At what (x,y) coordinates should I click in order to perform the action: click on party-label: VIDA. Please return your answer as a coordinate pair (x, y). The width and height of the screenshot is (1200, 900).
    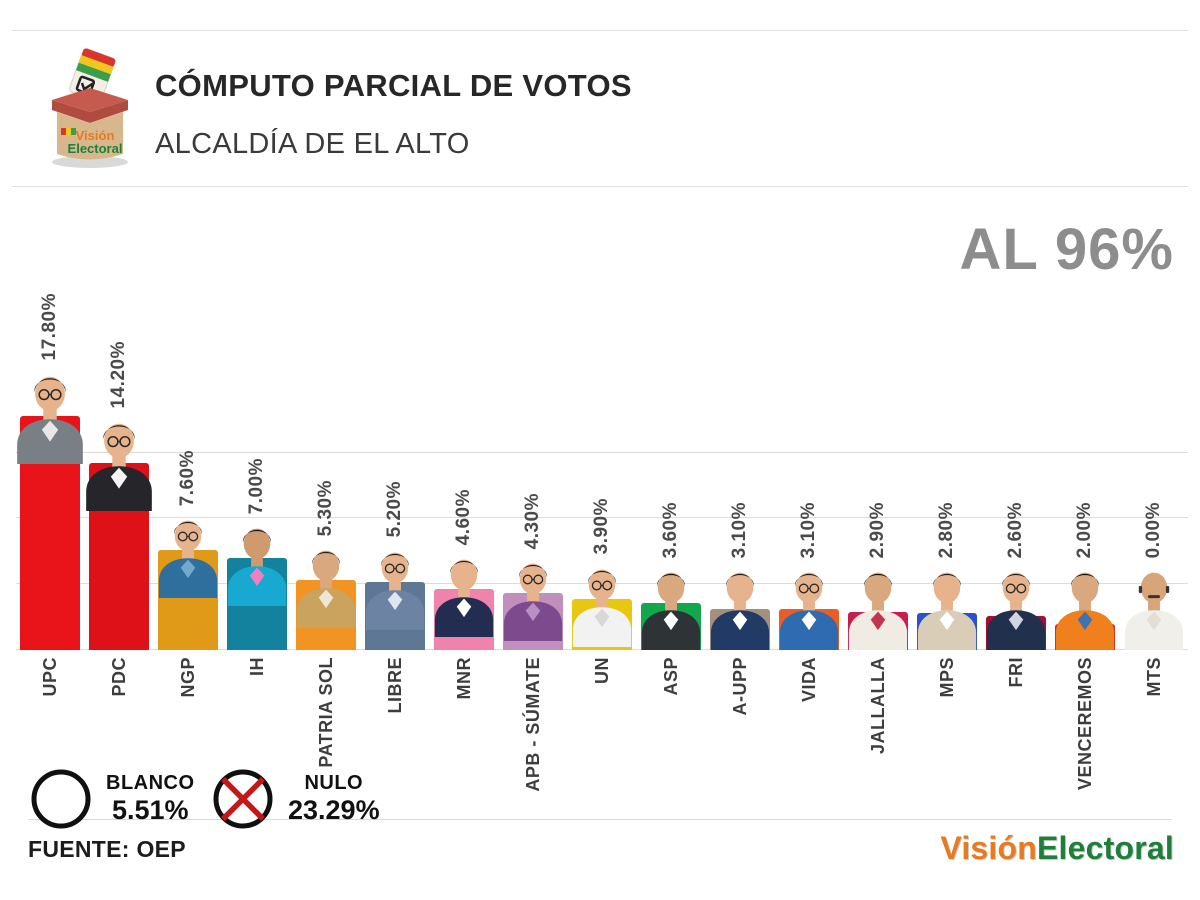
    Looking at the image, I should click on (808, 680).